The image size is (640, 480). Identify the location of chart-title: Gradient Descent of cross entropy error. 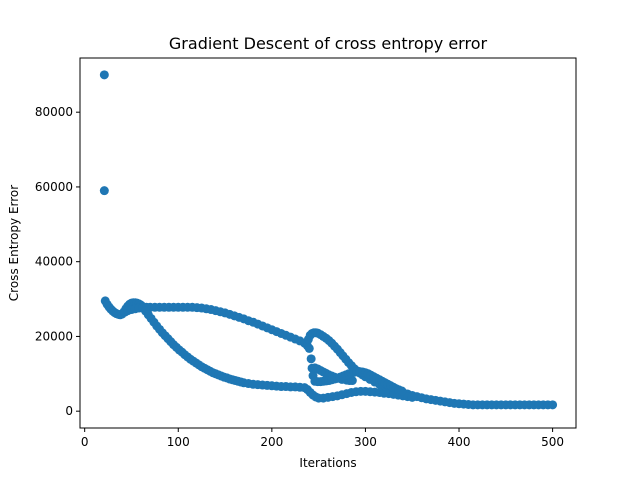
(328, 43).